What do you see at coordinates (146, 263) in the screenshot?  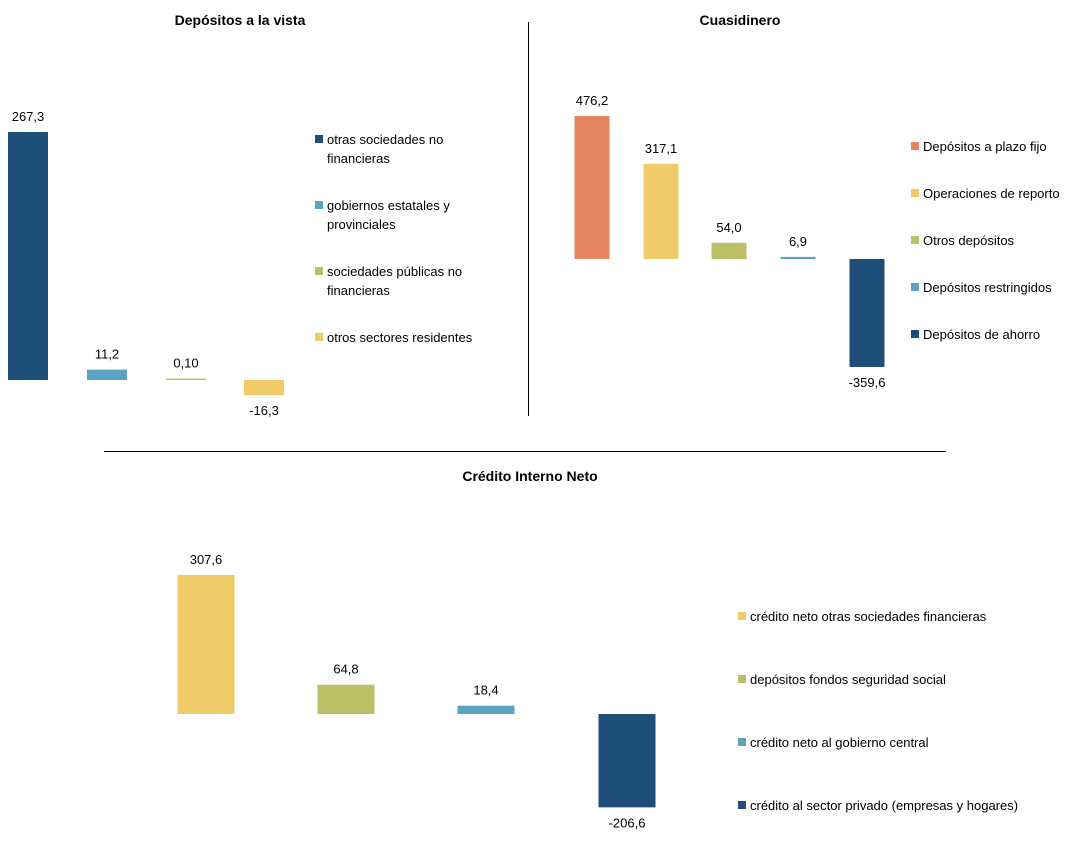 I see `chart-depositos-vista: 267,3 11,2 0,10 -16,3` at bounding box center [146, 263].